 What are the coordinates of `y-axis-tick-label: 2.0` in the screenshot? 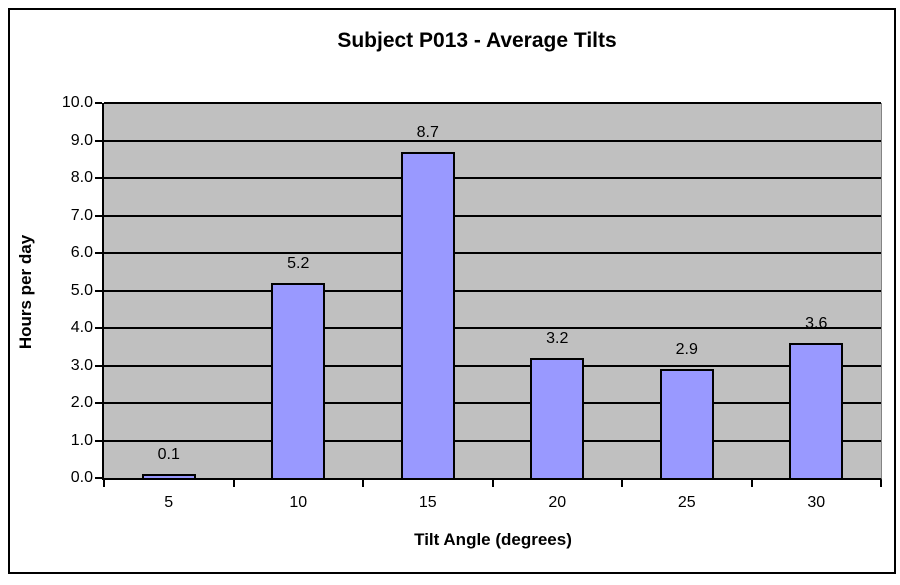 It's located at (81, 402).